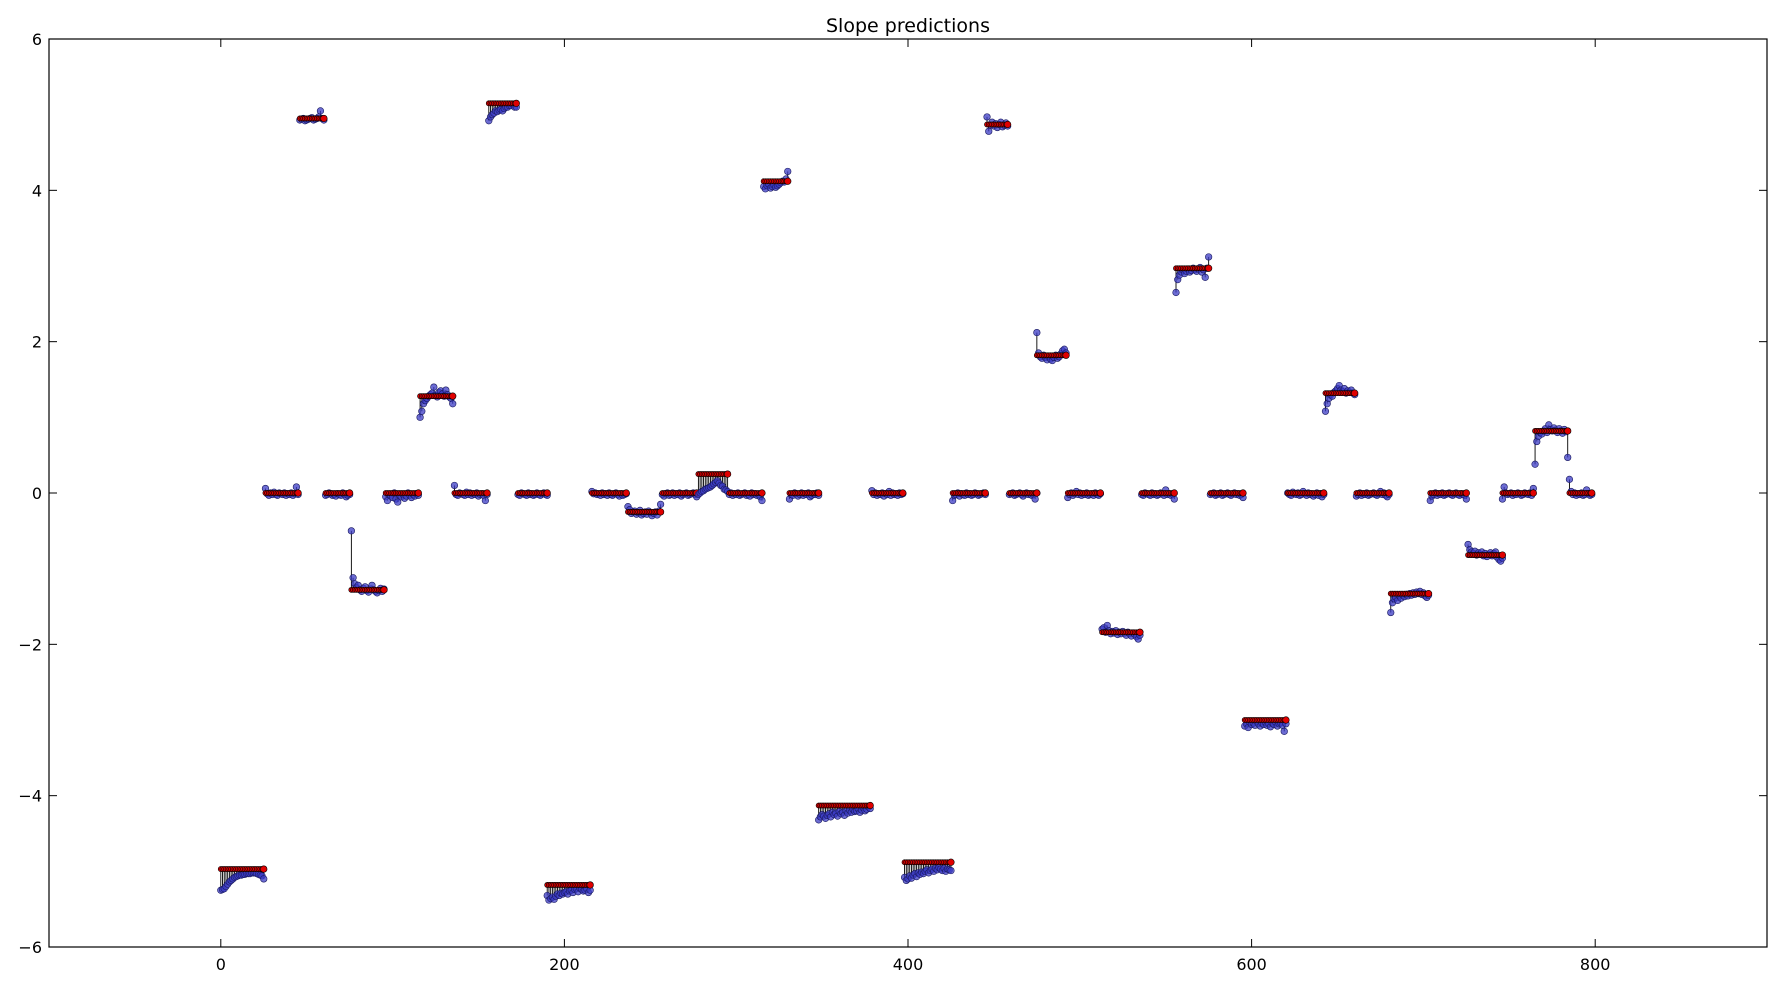 The image size is (1785, 988). Describe the element at coordinates (30, 796) in the screenshot. I see `y-tick-label: −4` at that location.